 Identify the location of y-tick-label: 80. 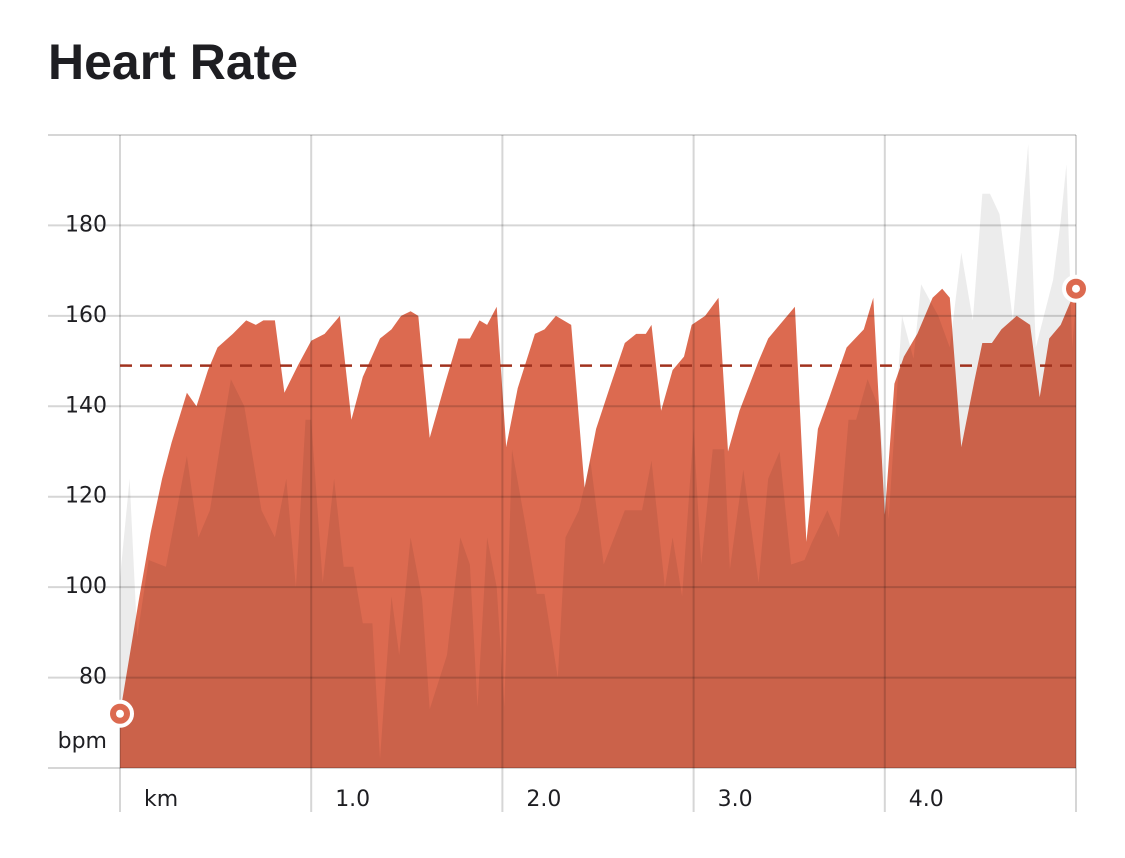
(93, 677).